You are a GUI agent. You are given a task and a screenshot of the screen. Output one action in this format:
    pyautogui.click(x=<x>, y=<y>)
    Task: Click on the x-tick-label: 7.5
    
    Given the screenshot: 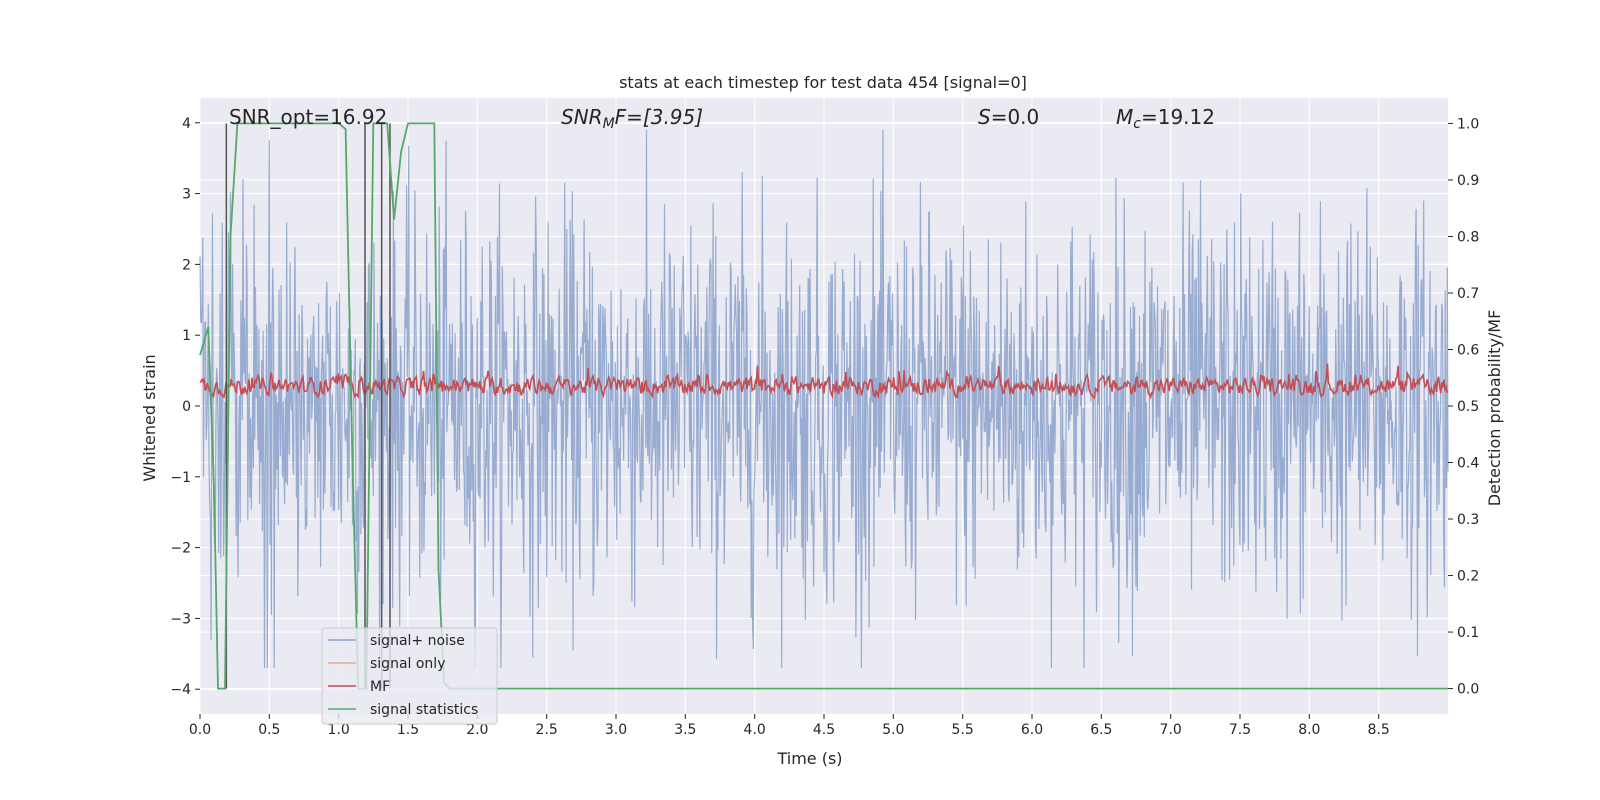 What is the action you would take?
    pyautogui.click(x=1240, y=730)
    